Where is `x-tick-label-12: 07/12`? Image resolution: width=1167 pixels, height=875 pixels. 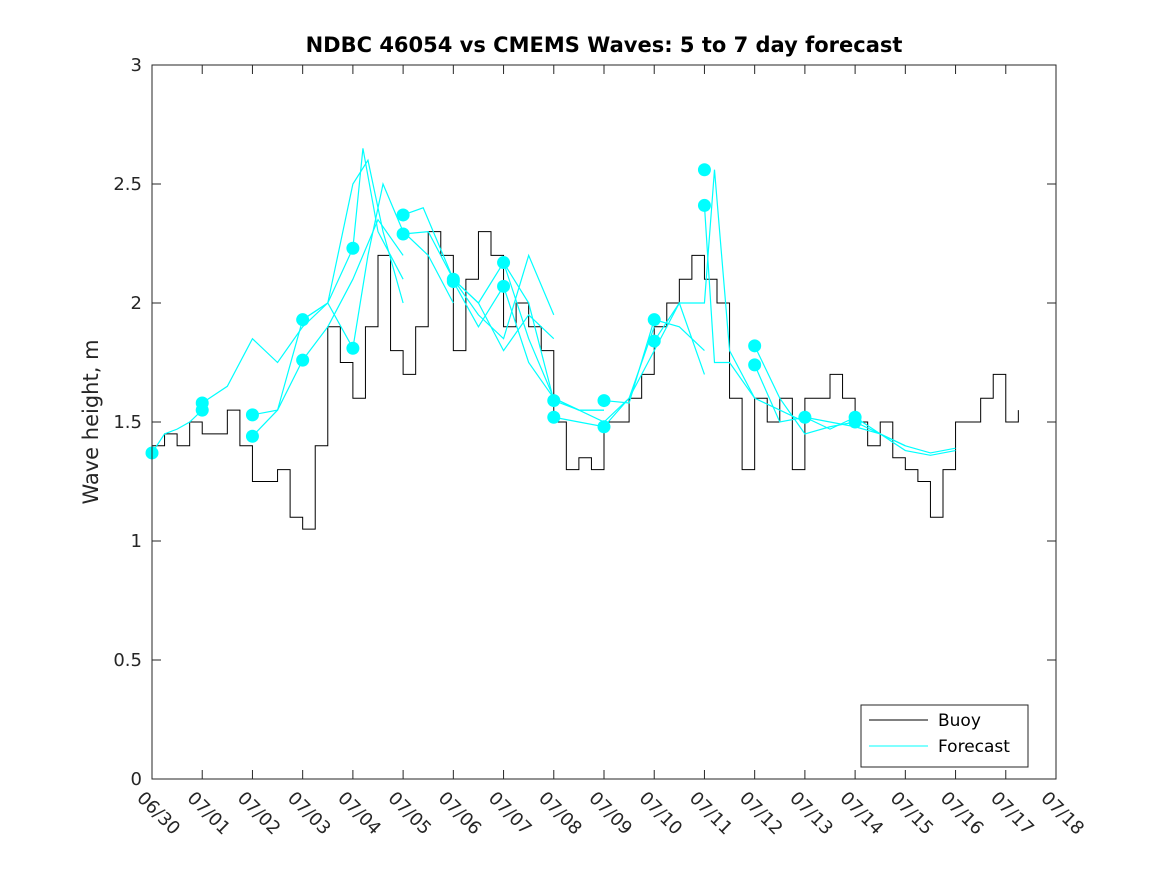 x-tick-label-12: 07/12 is located at coordinates (761, 814).